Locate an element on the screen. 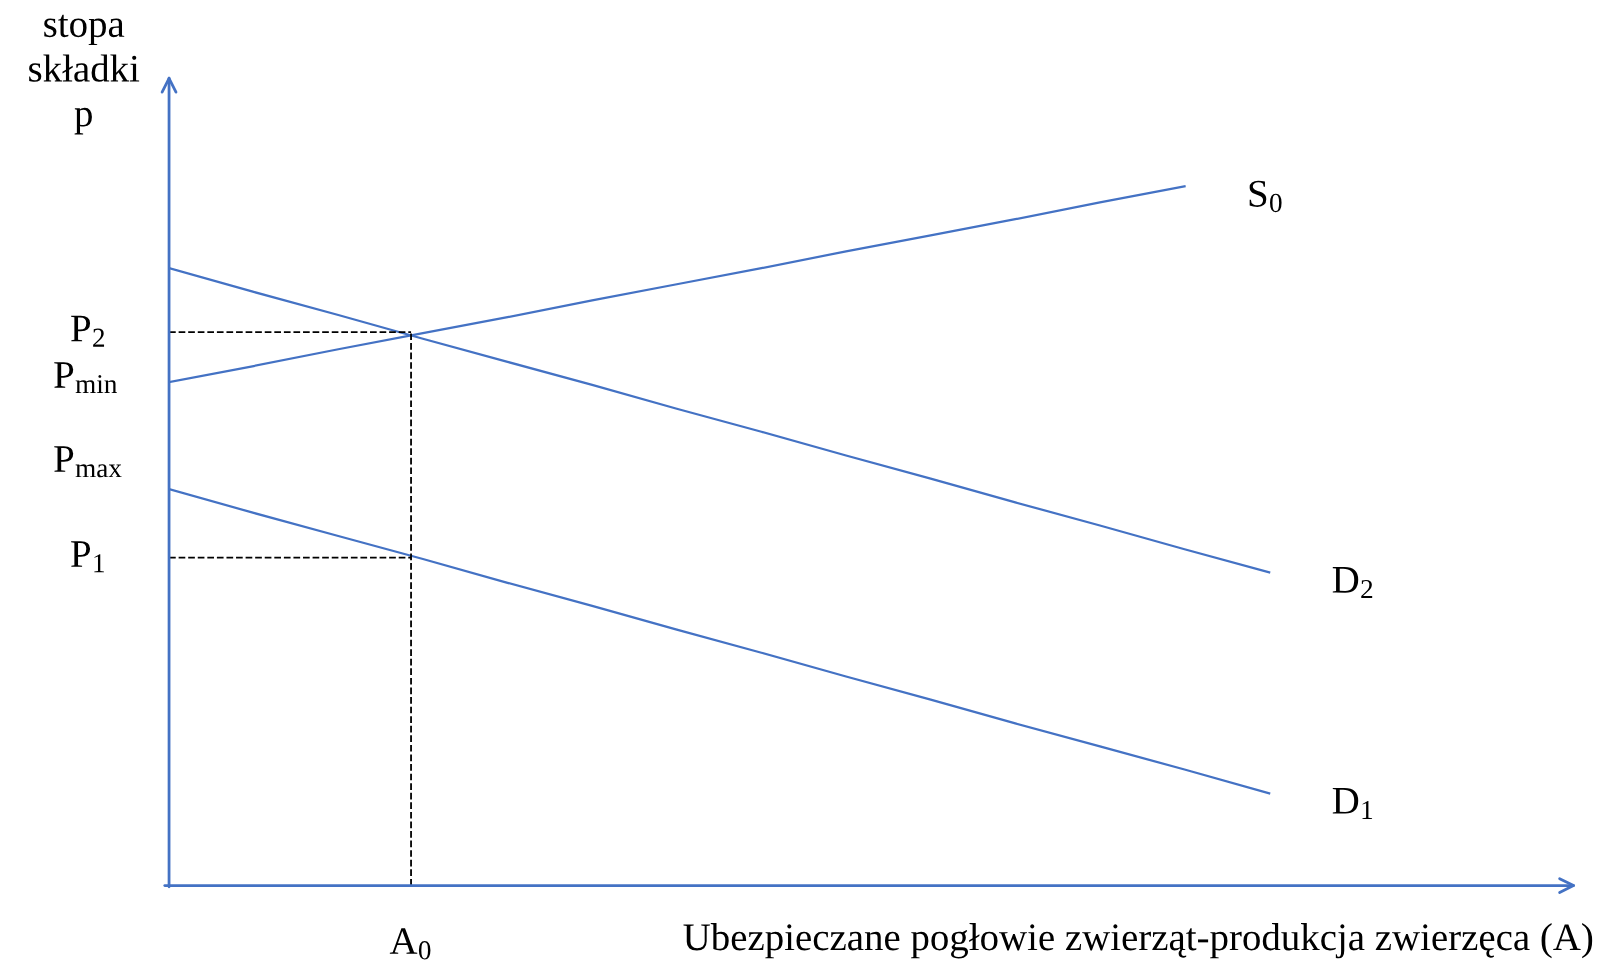 This screenshot has width=1610, height=978. series-label: S$_{0}$ is located at coordinates (1265, 196).